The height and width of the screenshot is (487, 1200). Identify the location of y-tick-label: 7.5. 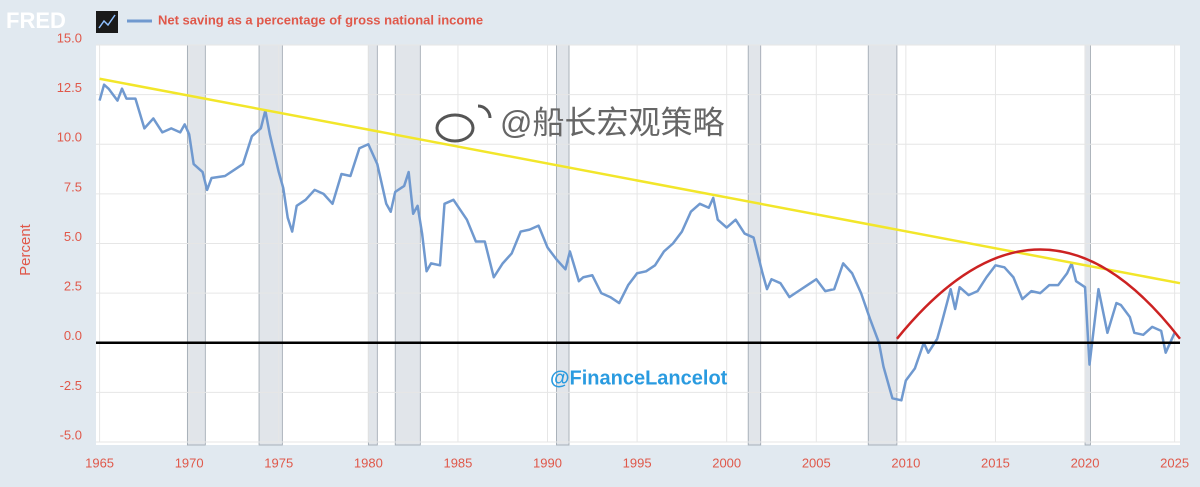
(73, 186).